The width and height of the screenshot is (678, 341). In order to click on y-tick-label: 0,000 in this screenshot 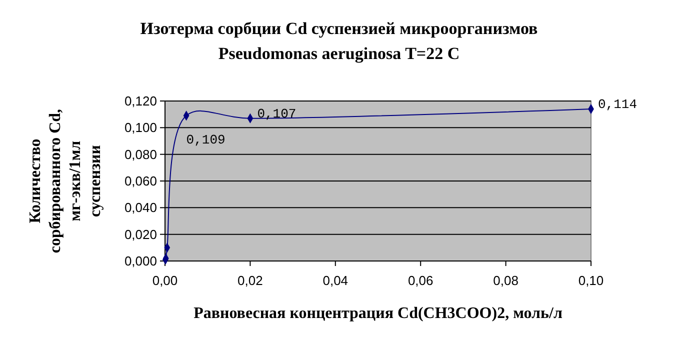, I will do `click(140, 261)`.